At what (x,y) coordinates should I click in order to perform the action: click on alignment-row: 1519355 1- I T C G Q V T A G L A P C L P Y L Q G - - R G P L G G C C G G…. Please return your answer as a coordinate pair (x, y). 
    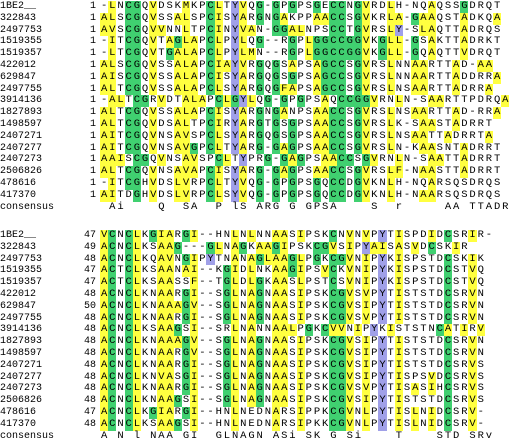
    Looking at the image, I should click on (256, 42).